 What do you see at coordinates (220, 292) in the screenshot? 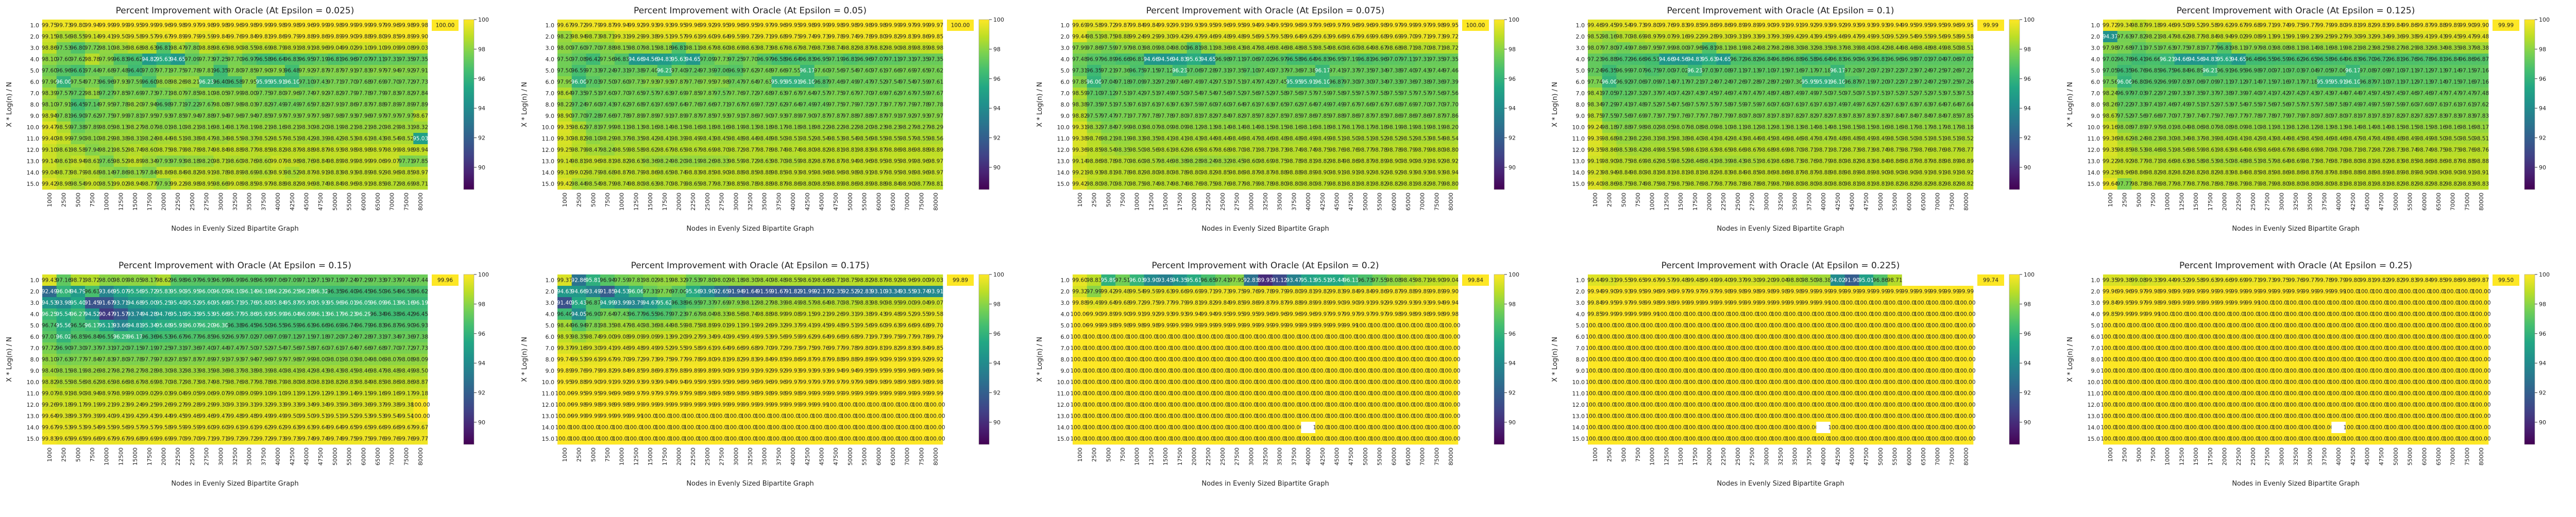
I see `heatmap-cell-label: 96.05` at bounding box center [220, 292].